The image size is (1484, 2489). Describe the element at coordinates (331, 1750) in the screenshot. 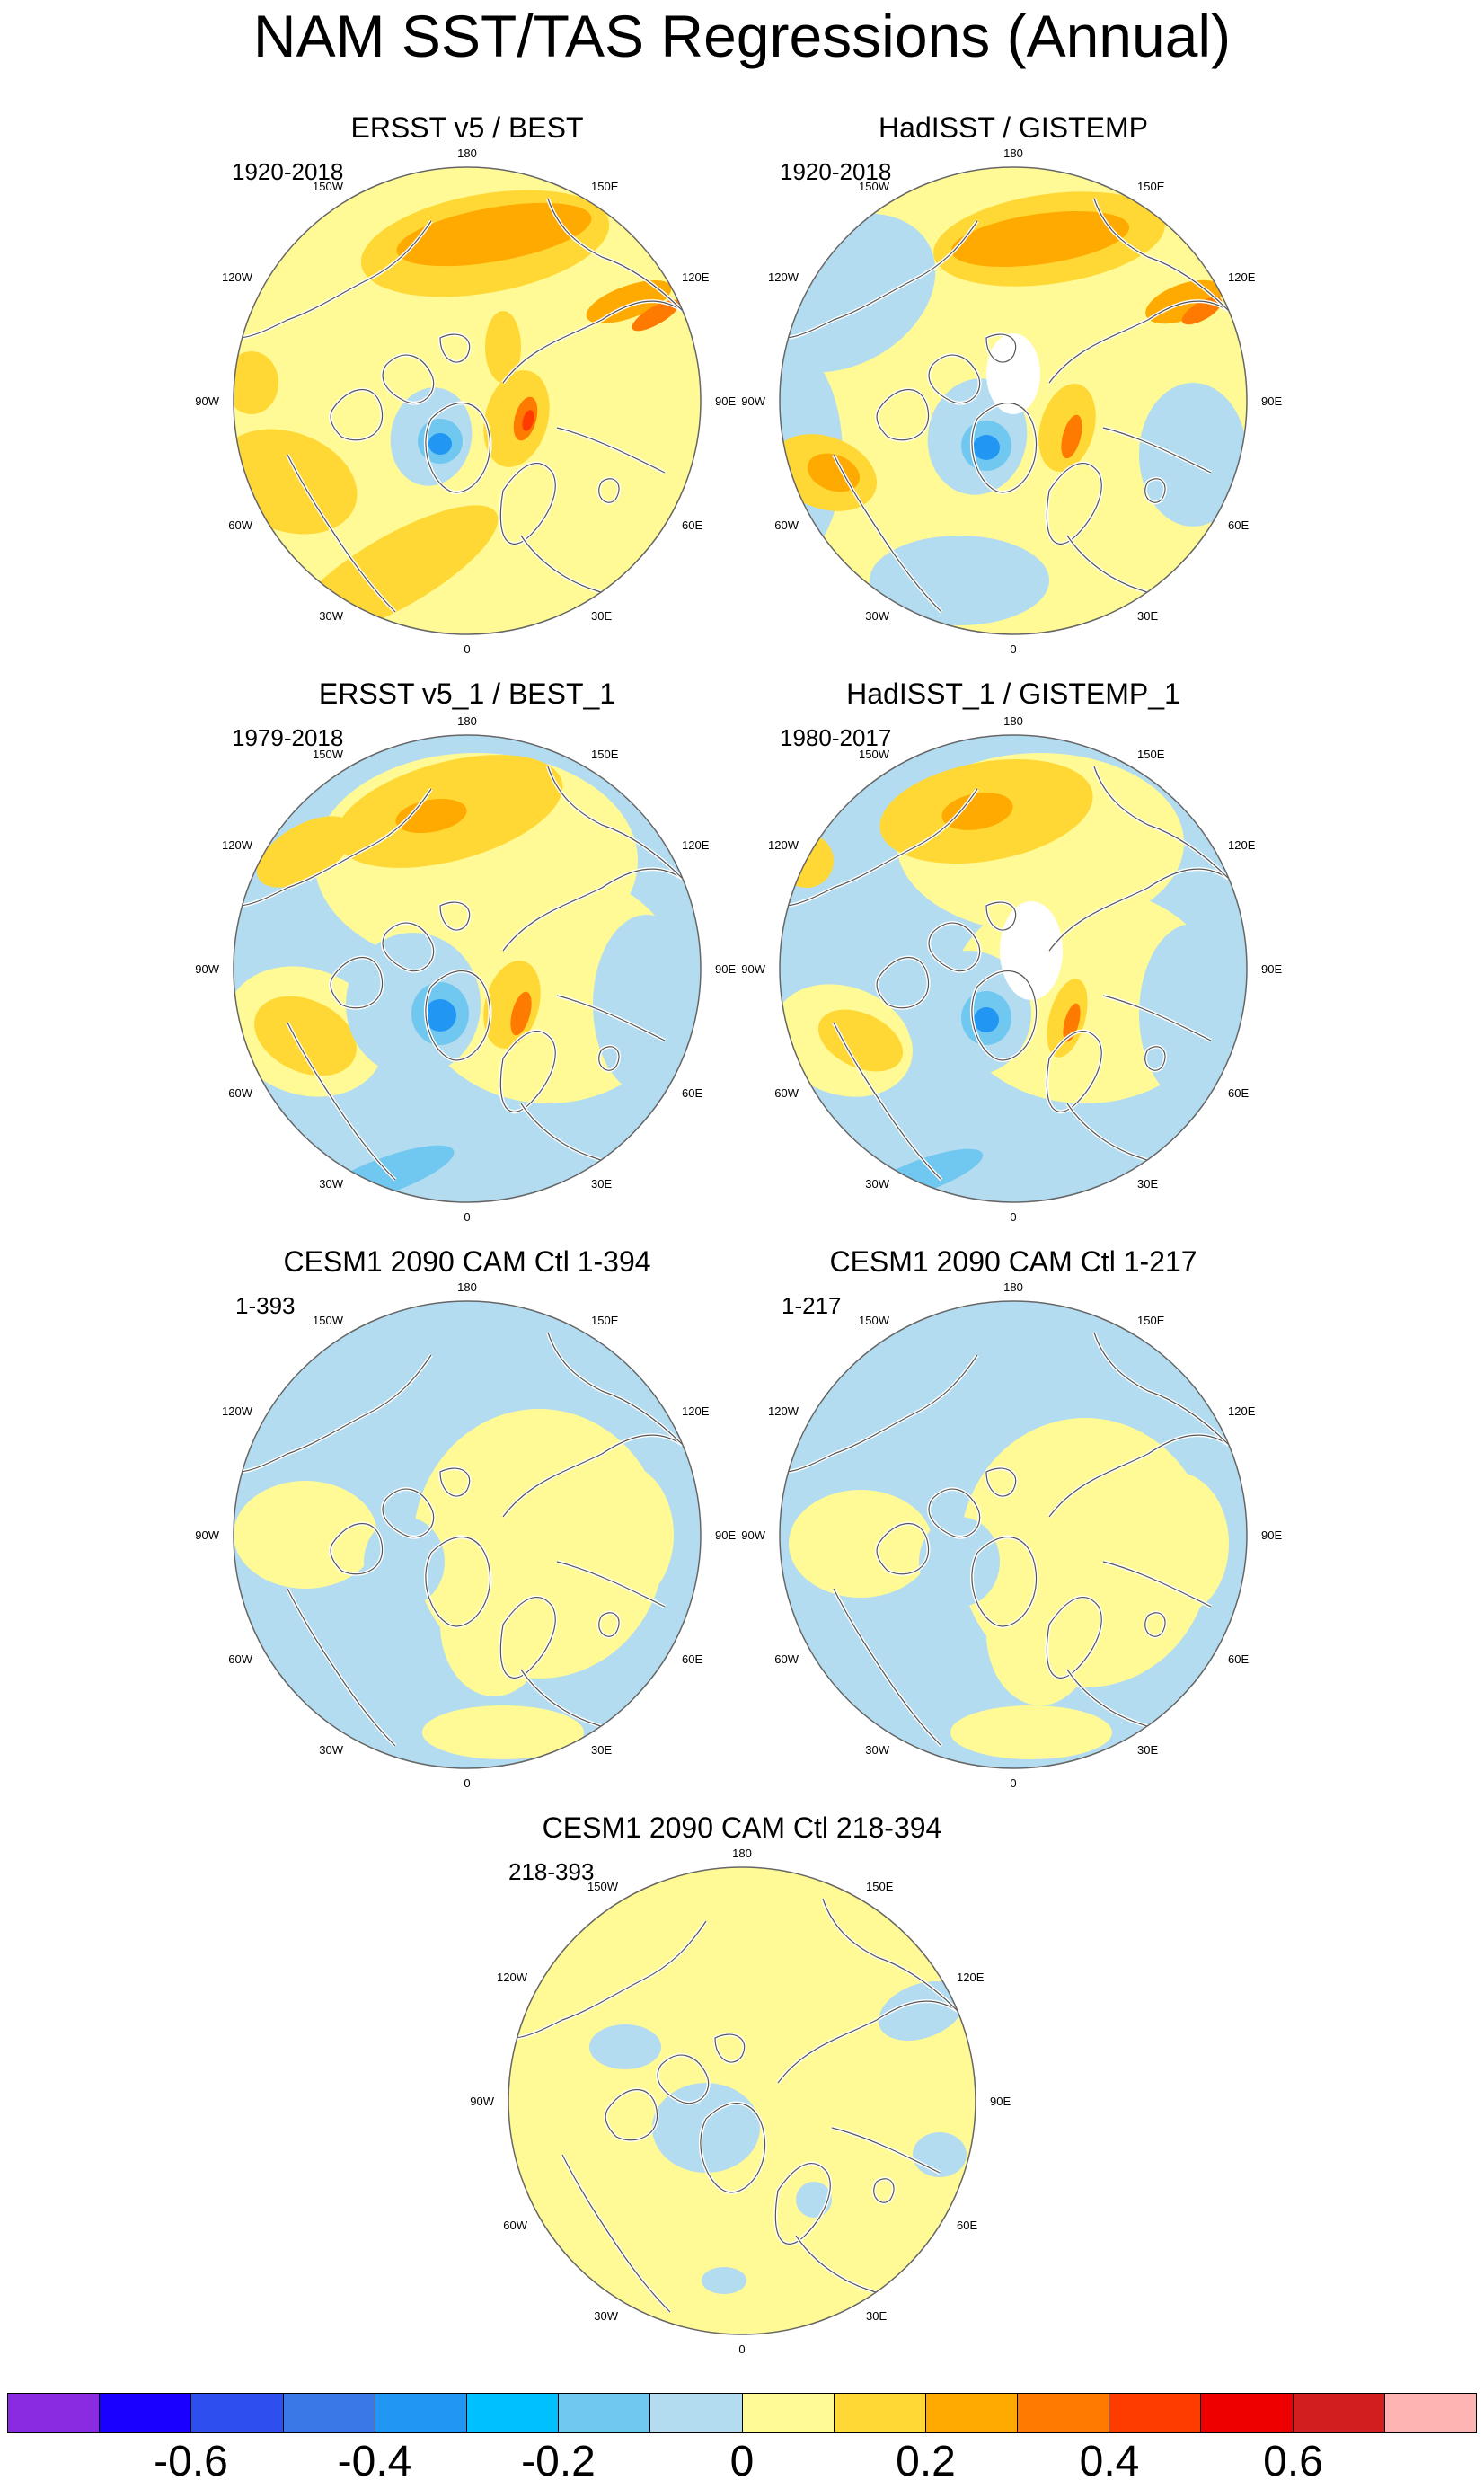

I see `longitude-label: 30W` at that location.